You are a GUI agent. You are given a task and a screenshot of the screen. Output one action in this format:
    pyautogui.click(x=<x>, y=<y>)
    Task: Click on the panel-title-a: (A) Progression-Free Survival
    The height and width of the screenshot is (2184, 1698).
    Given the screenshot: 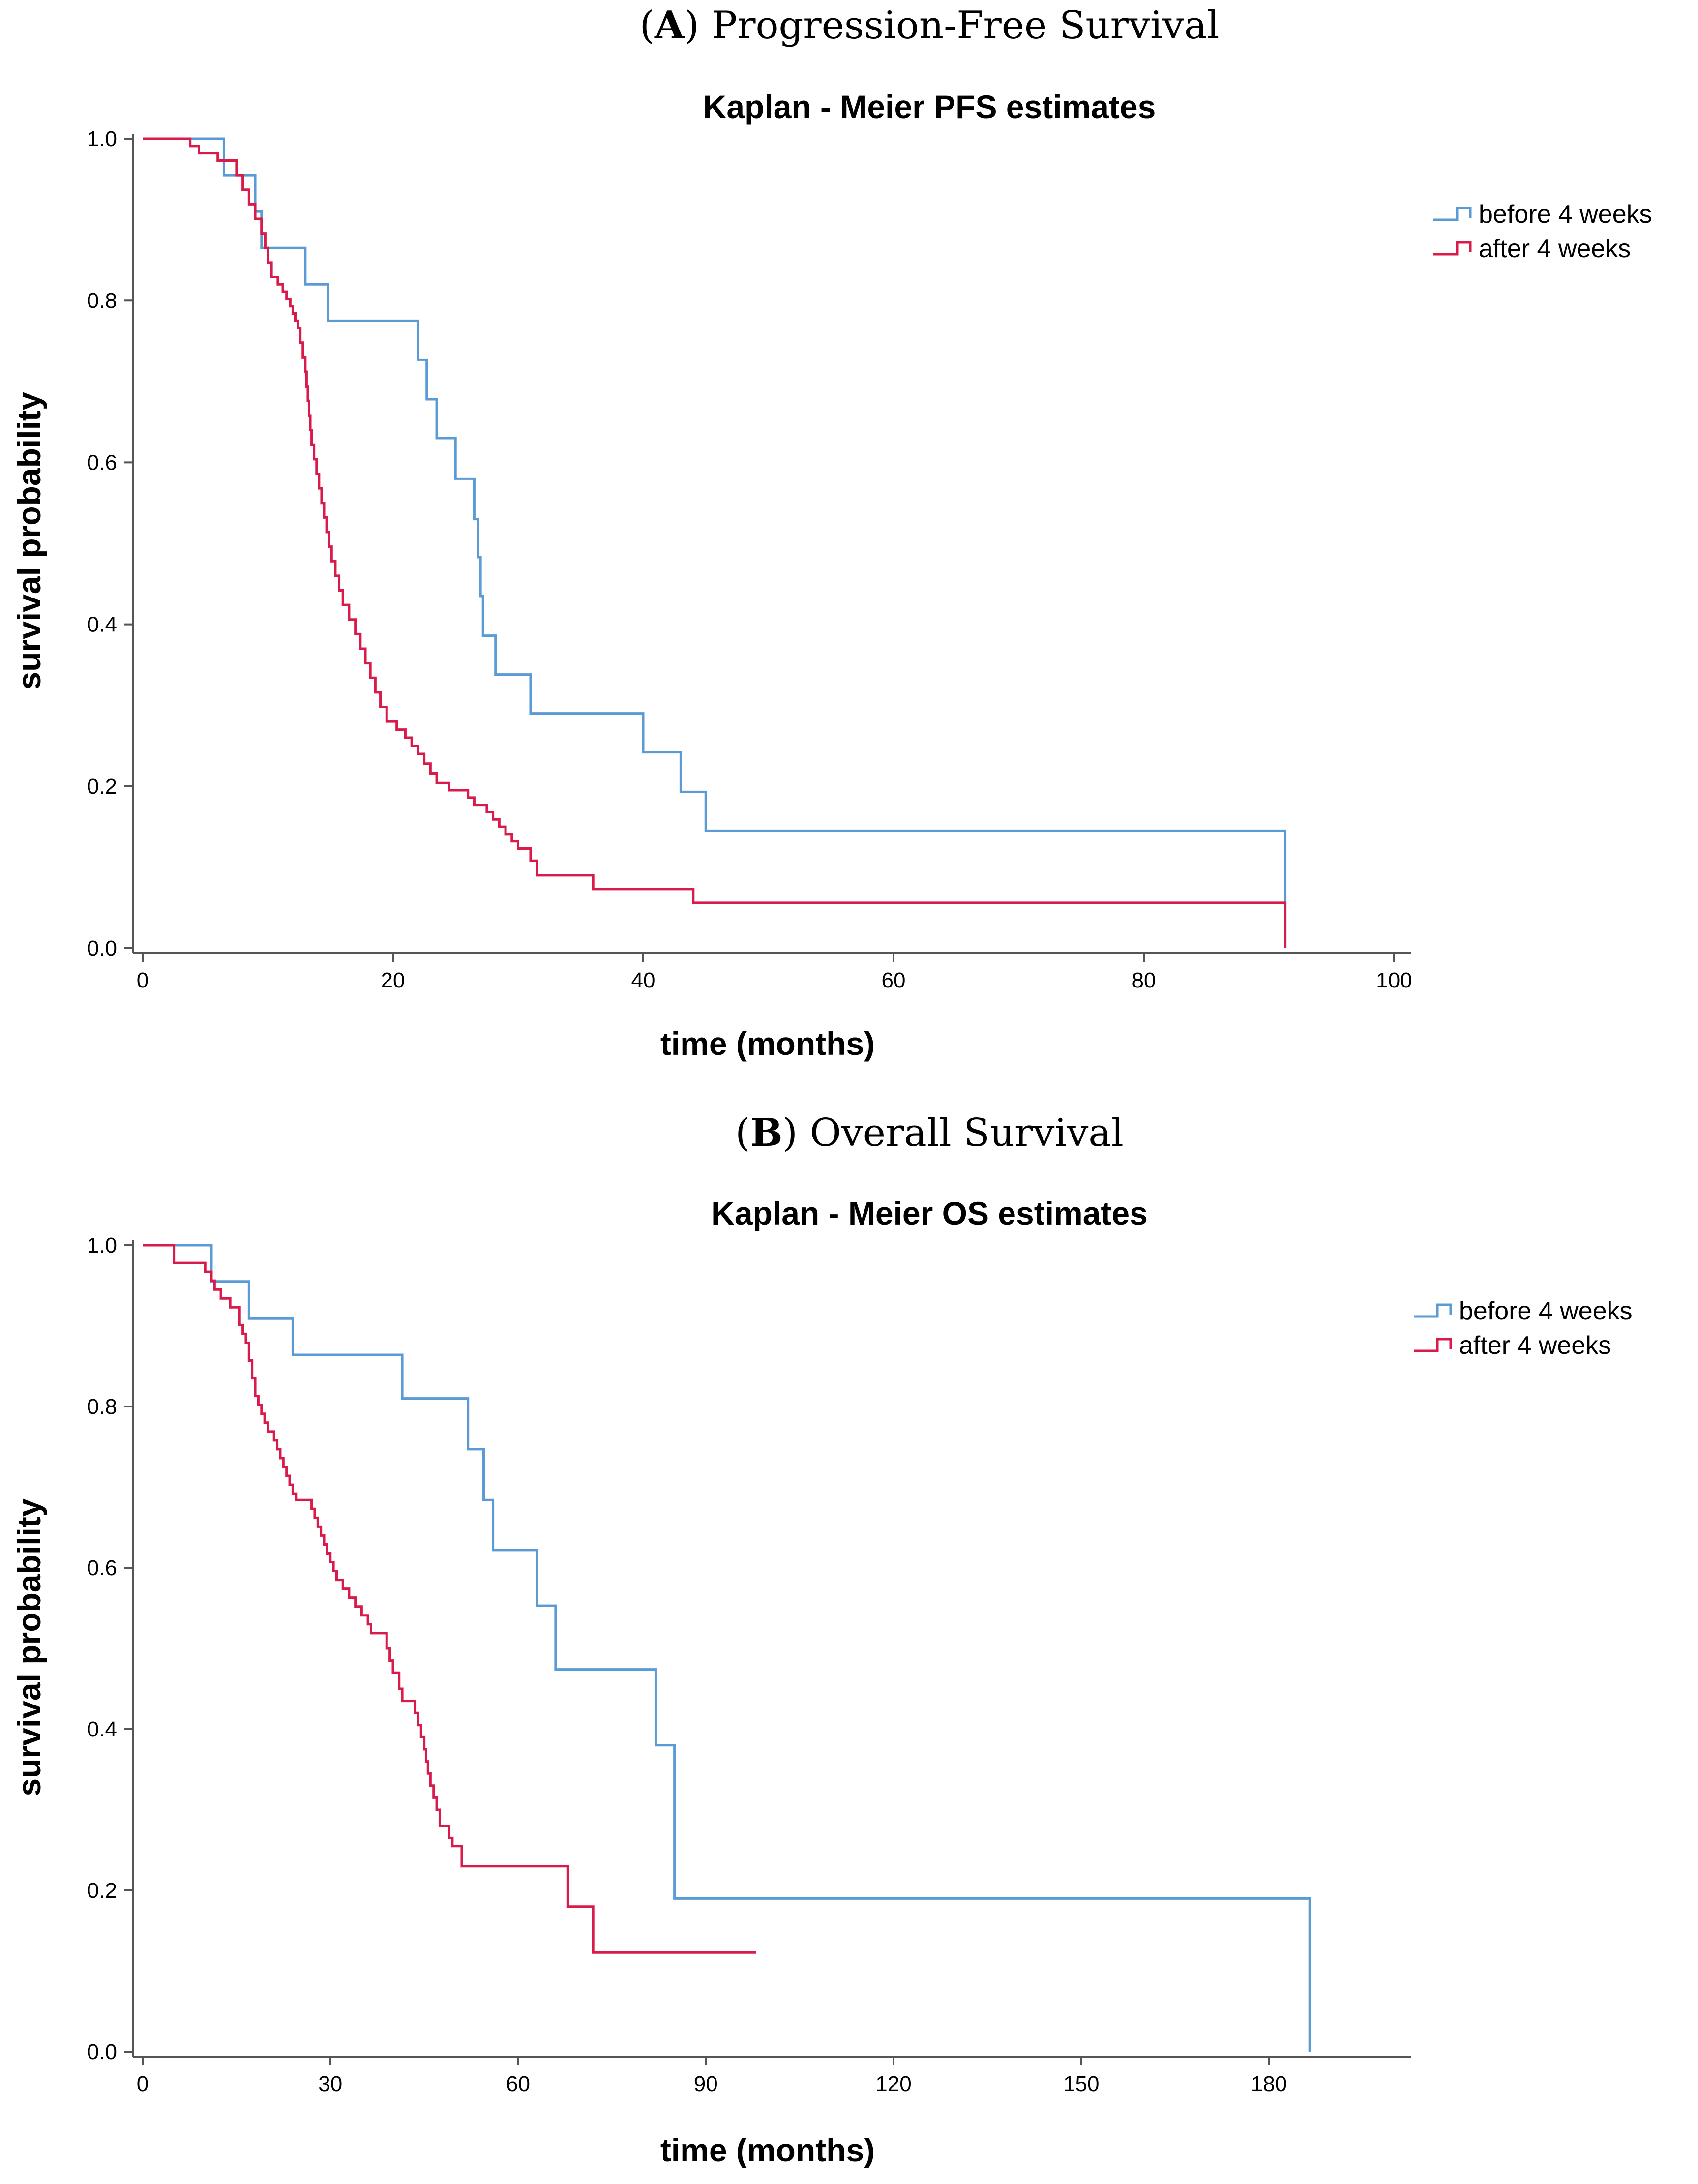 What is the action you would take?
    pyautogui.click(x=930, y=25)
    